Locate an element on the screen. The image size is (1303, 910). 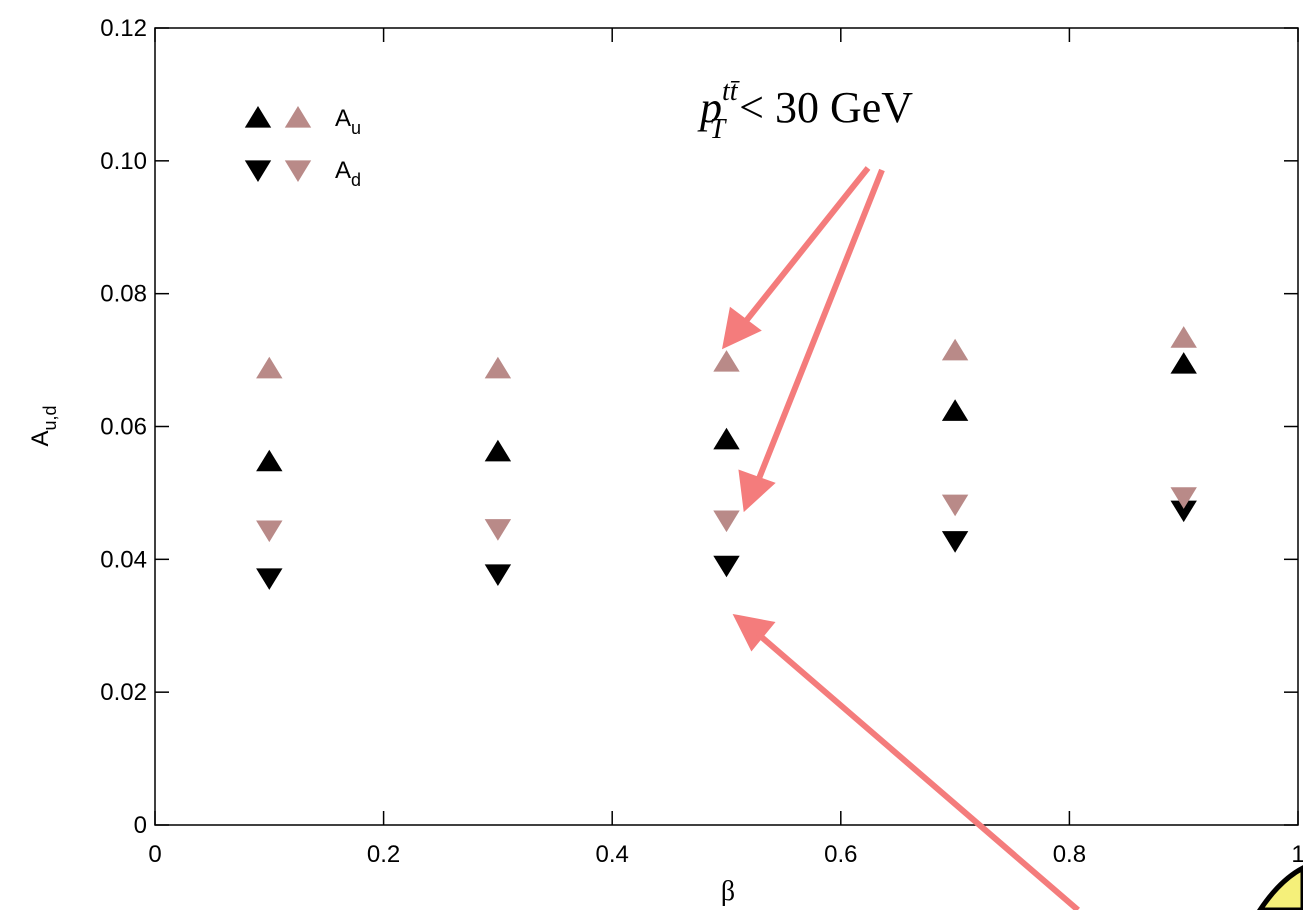
x-tick-label: 1 is located at coordinates (1297, 854).